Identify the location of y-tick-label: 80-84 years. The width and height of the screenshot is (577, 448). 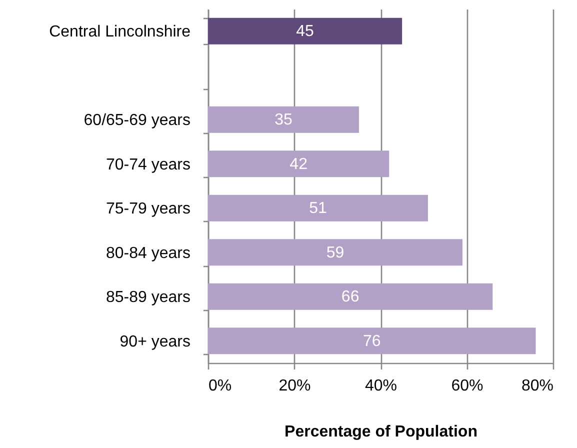
(148, 253).